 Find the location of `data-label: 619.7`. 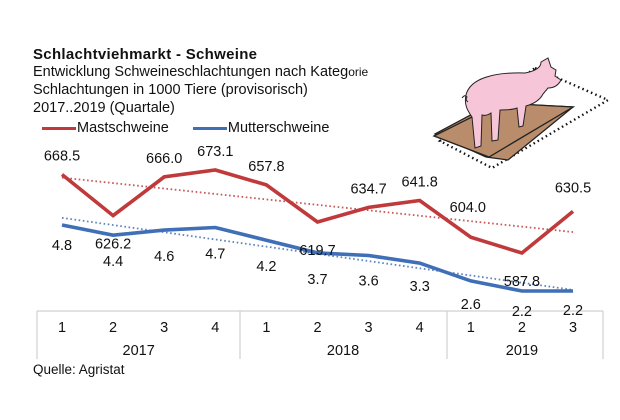

data-label: 619.7 is located at coordinates (317, 251).